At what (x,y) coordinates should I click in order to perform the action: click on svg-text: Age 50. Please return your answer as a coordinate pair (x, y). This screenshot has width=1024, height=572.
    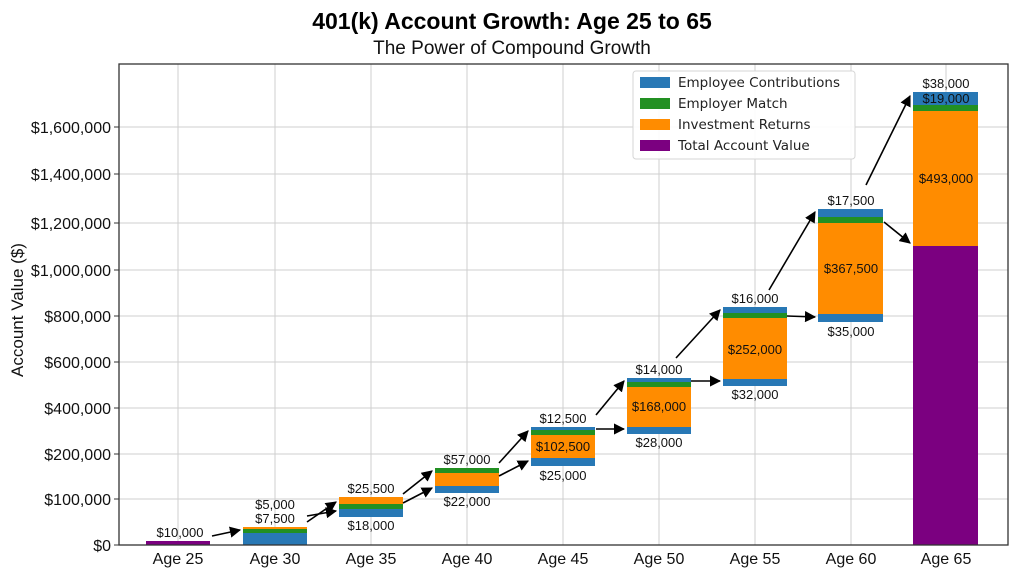
    Looking at the image, I should click on (659, 559).